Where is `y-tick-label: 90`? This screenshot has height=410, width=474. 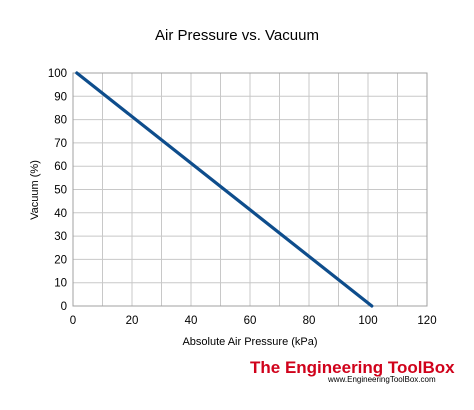
y-tick-label: 90 is located at coordinates (60, 97).